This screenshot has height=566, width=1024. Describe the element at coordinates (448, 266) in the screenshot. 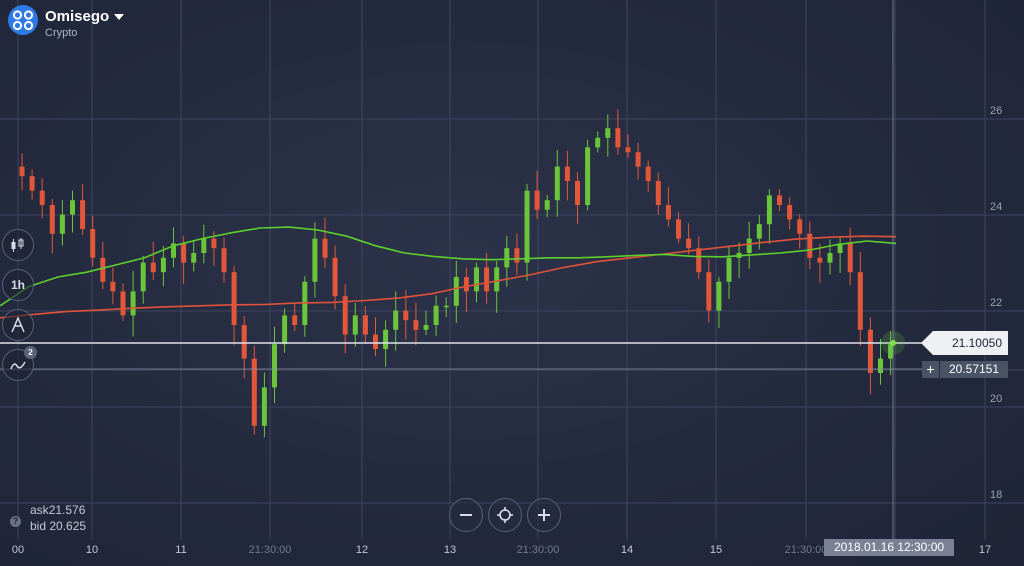

I see `ma-fast-line` at that location.